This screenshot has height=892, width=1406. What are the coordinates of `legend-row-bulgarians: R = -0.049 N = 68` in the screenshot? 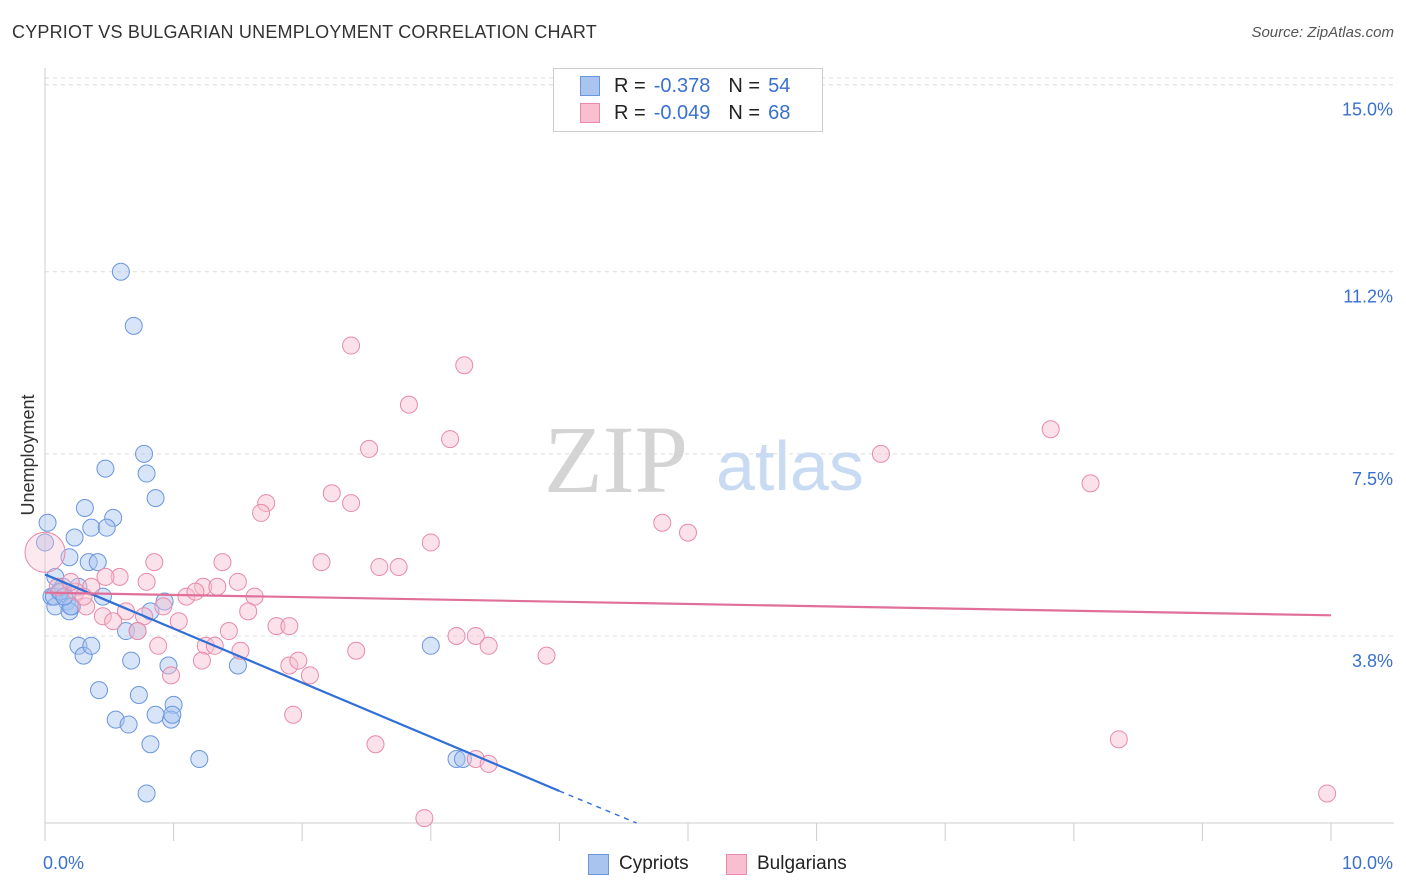 It's located at (685, 113).